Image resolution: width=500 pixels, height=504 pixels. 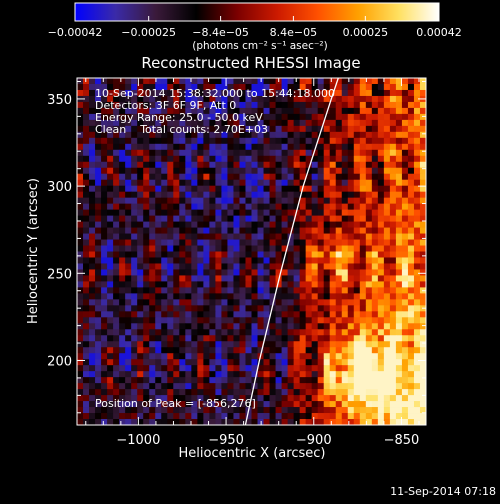 What do you see at coordinates (59, 274) in the screenshot?
I see `y-tick-label: 250` at bounding box center [59, 274].